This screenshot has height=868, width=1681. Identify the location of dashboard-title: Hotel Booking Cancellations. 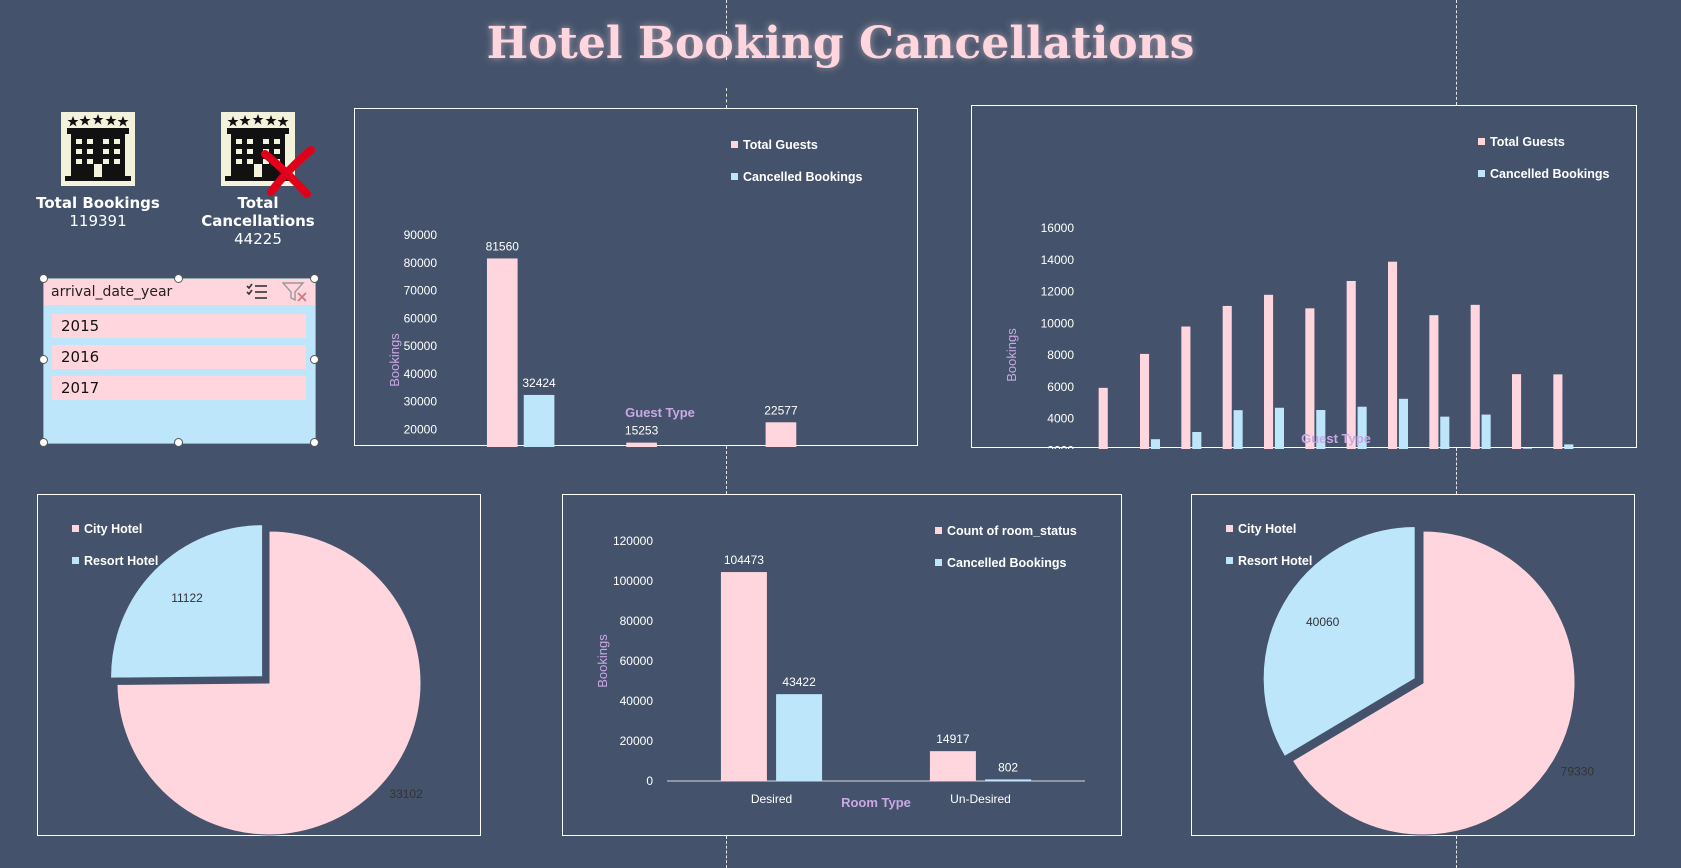
(840, 43).